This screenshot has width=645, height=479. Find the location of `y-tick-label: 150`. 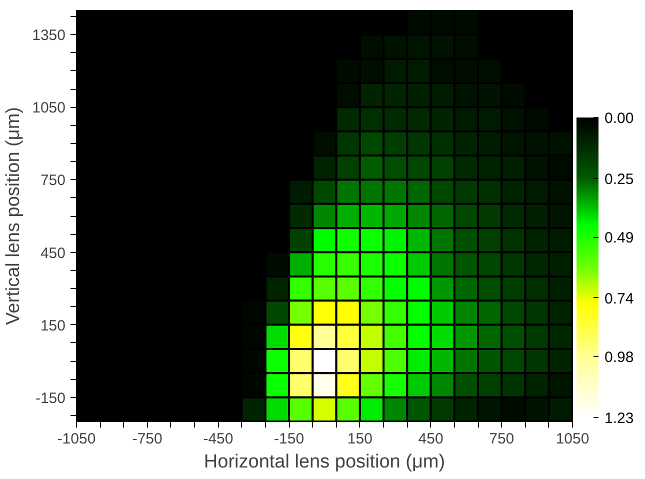

y-tick-label: 150 is located at coordinates (53, 325).